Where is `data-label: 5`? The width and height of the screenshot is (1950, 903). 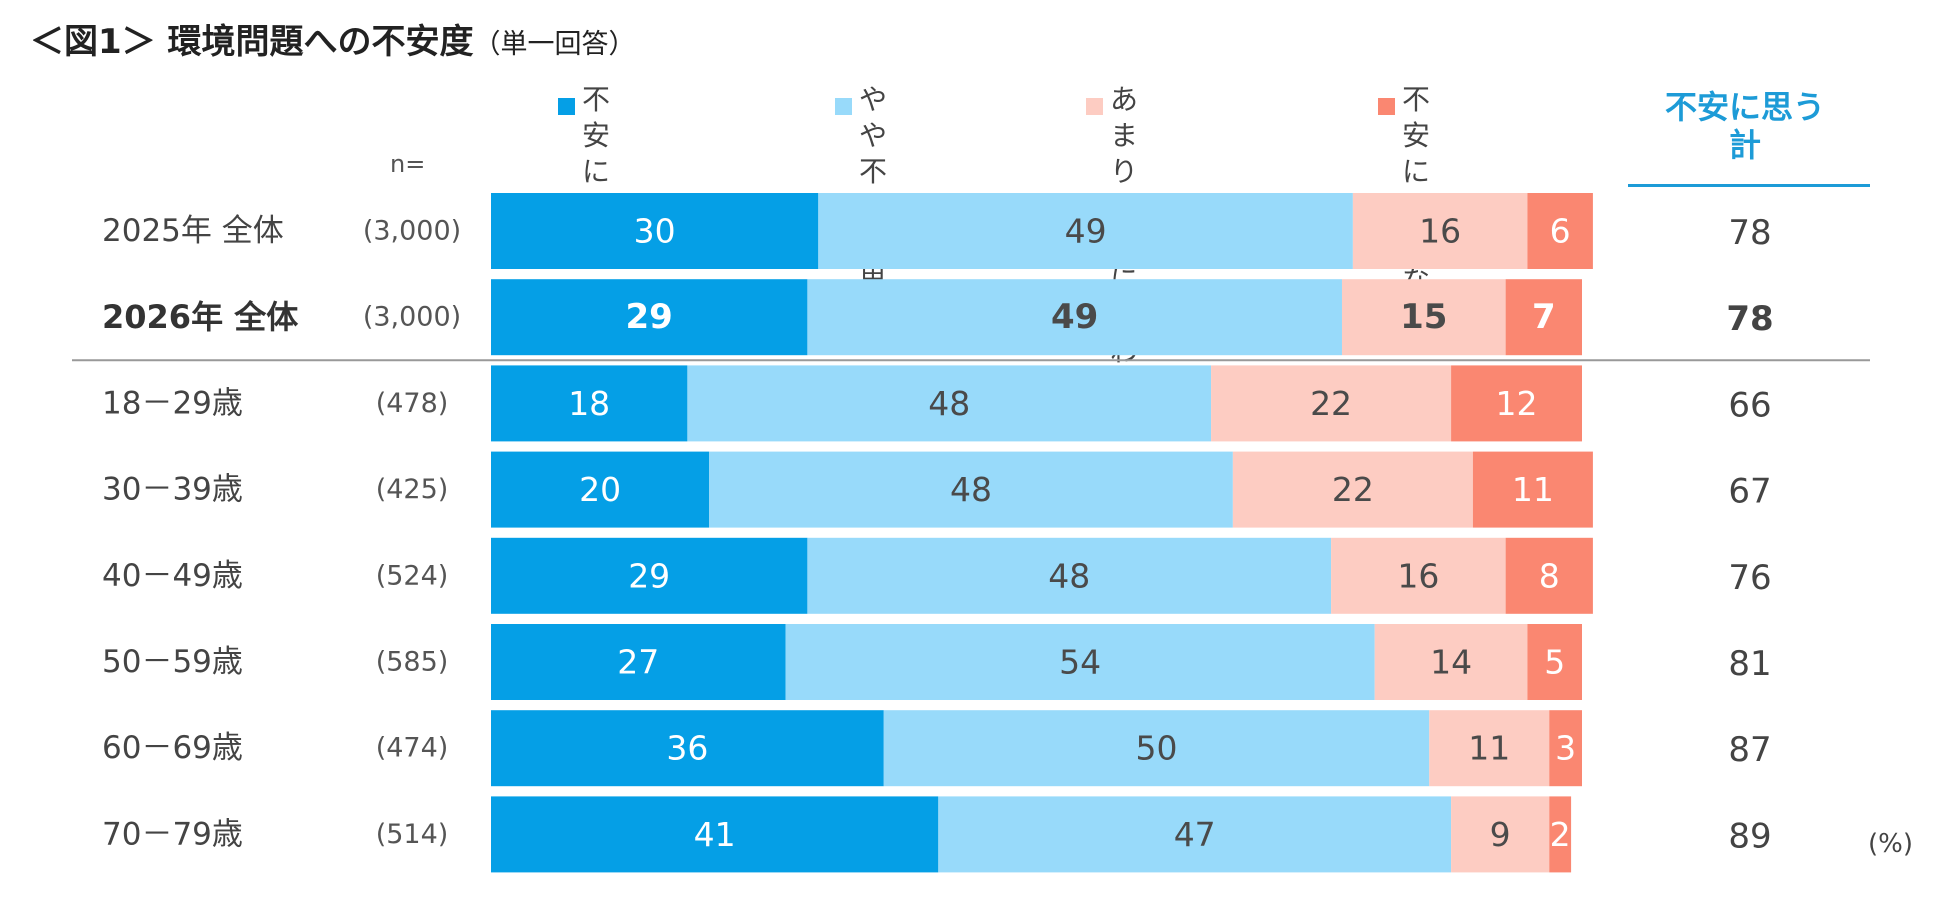
data-label: 5 is located at coordinates (1554, 662).